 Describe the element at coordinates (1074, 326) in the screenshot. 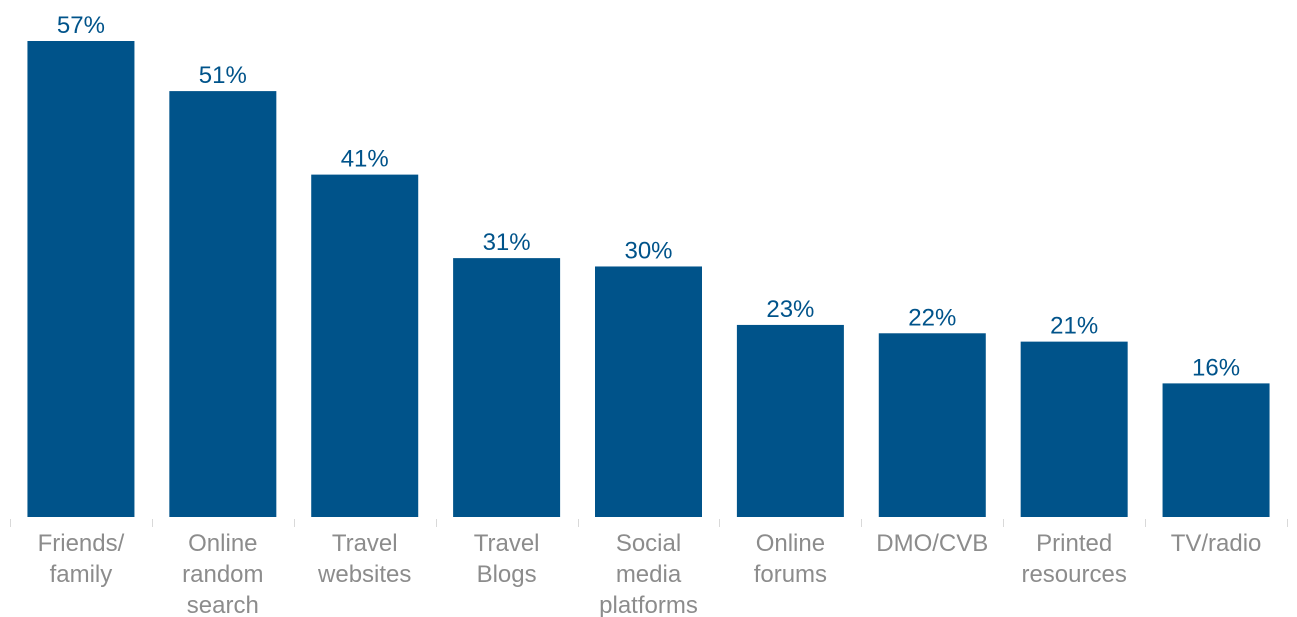

I see `data-label: 21%` at that location.